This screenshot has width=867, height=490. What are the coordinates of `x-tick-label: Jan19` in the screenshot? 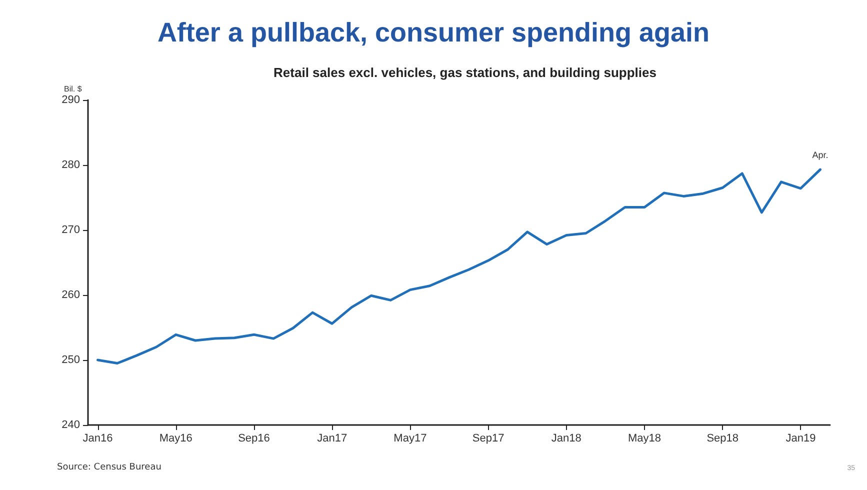 It's located at (801, 438).